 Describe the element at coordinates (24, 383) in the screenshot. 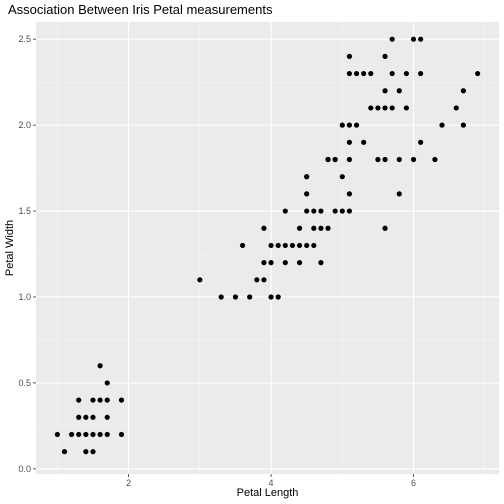

I see `y-tick-label: 0.5` at that location.